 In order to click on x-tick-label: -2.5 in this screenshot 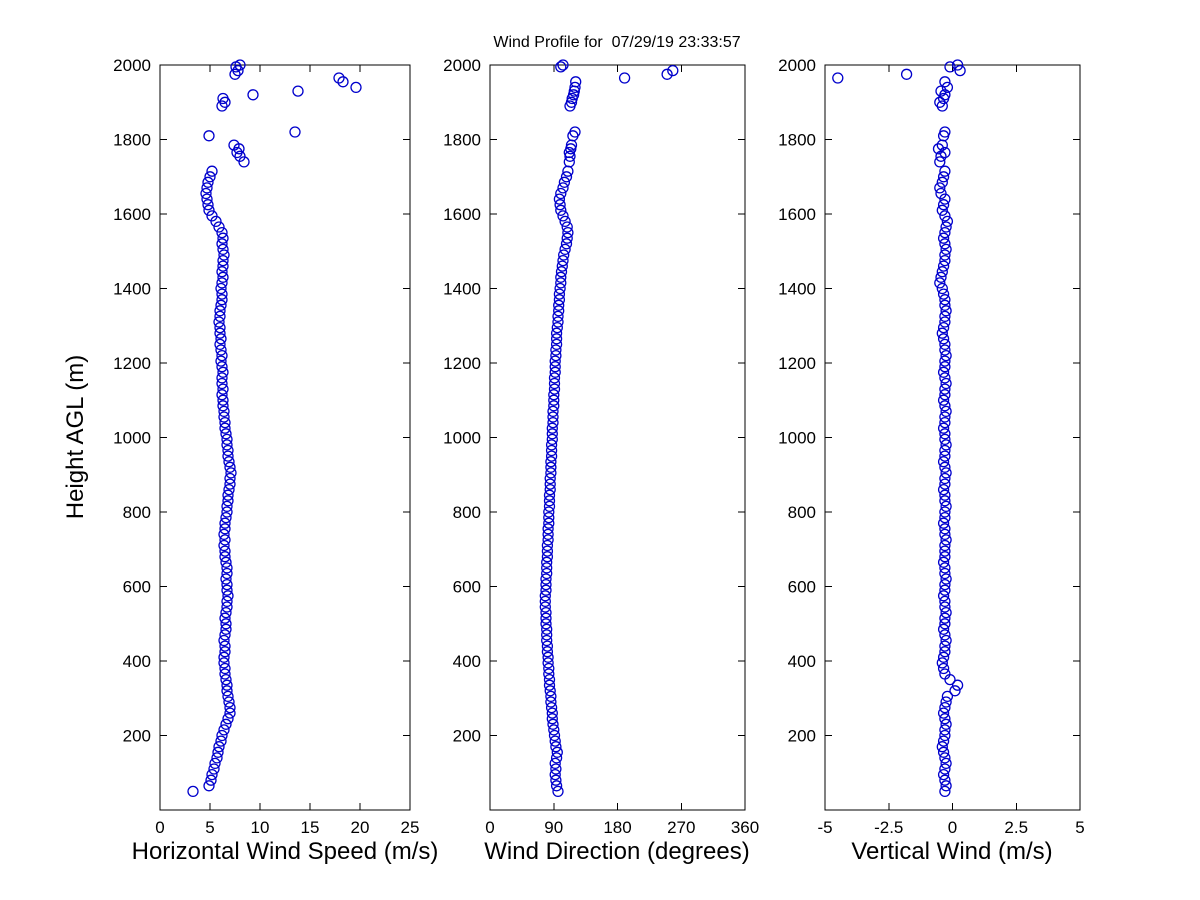, I will do `click(888, 827)`.